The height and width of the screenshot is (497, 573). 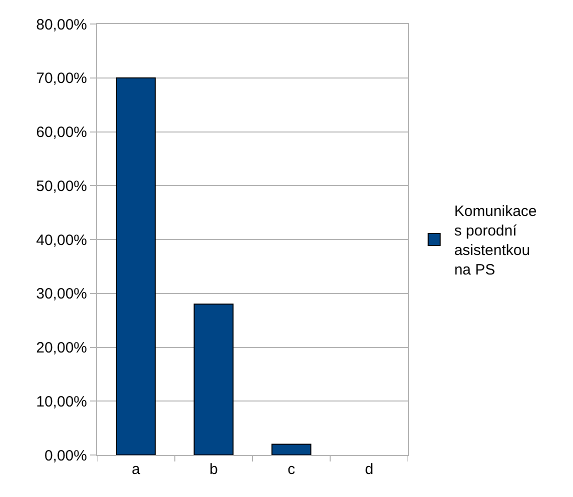 What do you see at coordinates (61, 132) in the screenshot?
I see `y-tick-label: 60,00%` at bounding box center [61, 132].